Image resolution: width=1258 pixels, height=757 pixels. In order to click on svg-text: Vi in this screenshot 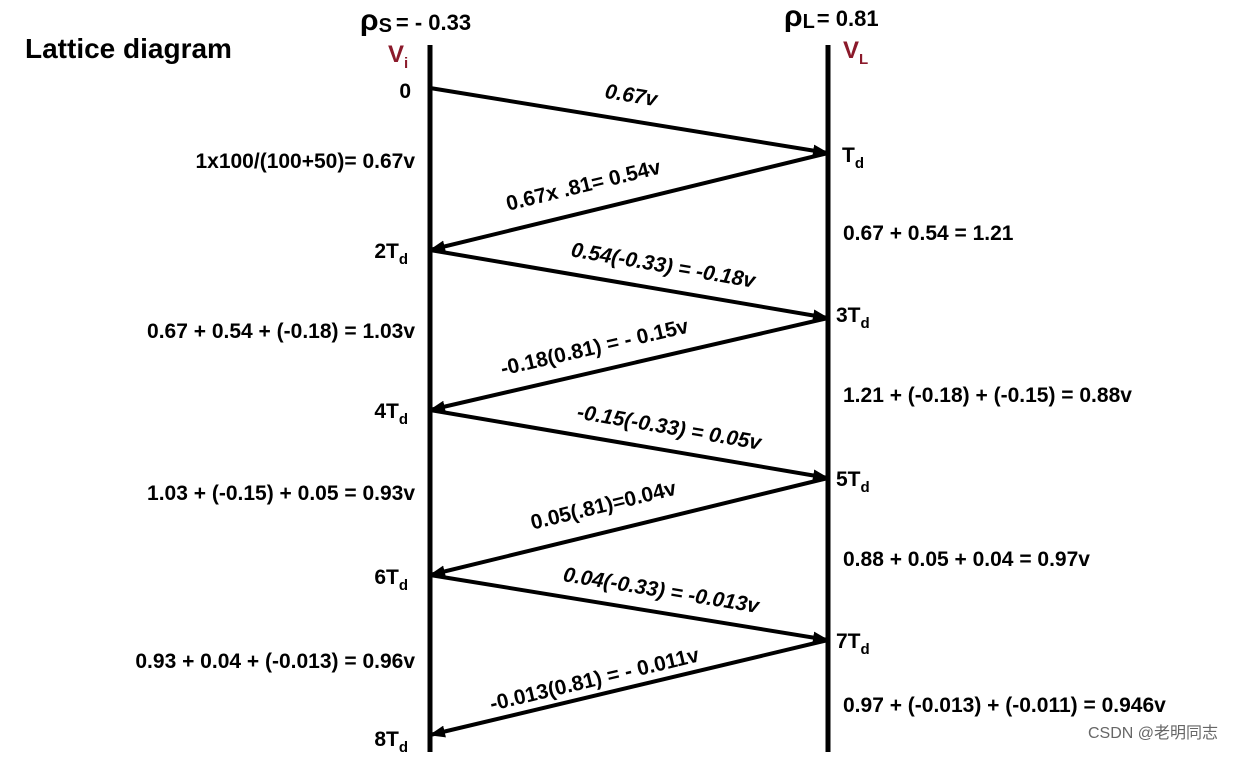, I will do `click(398, 56)`.